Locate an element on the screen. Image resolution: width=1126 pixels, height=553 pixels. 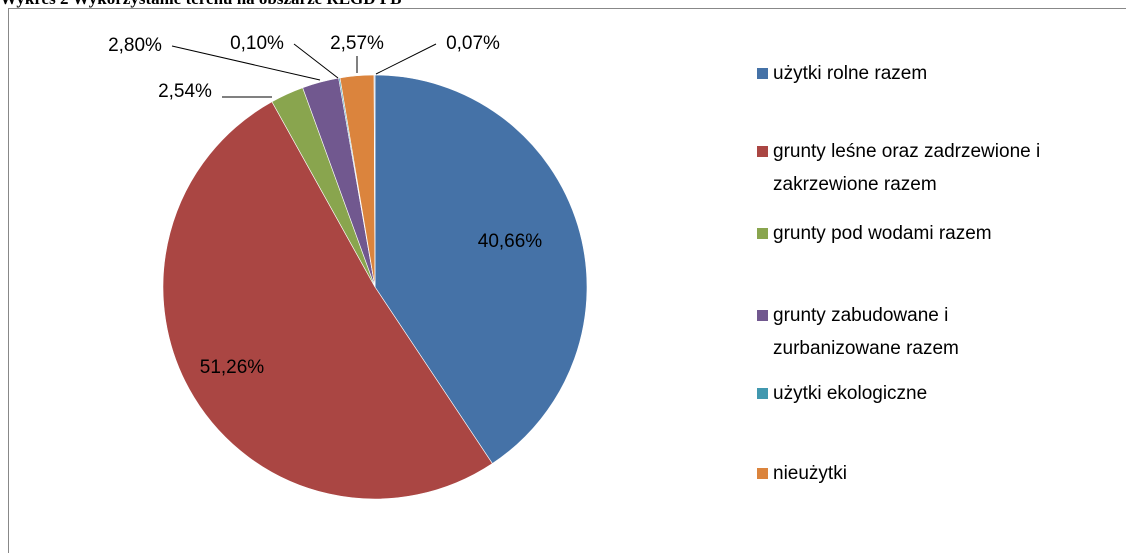
legend-label: użytki rolne razem is located at coordinates (850, 73).